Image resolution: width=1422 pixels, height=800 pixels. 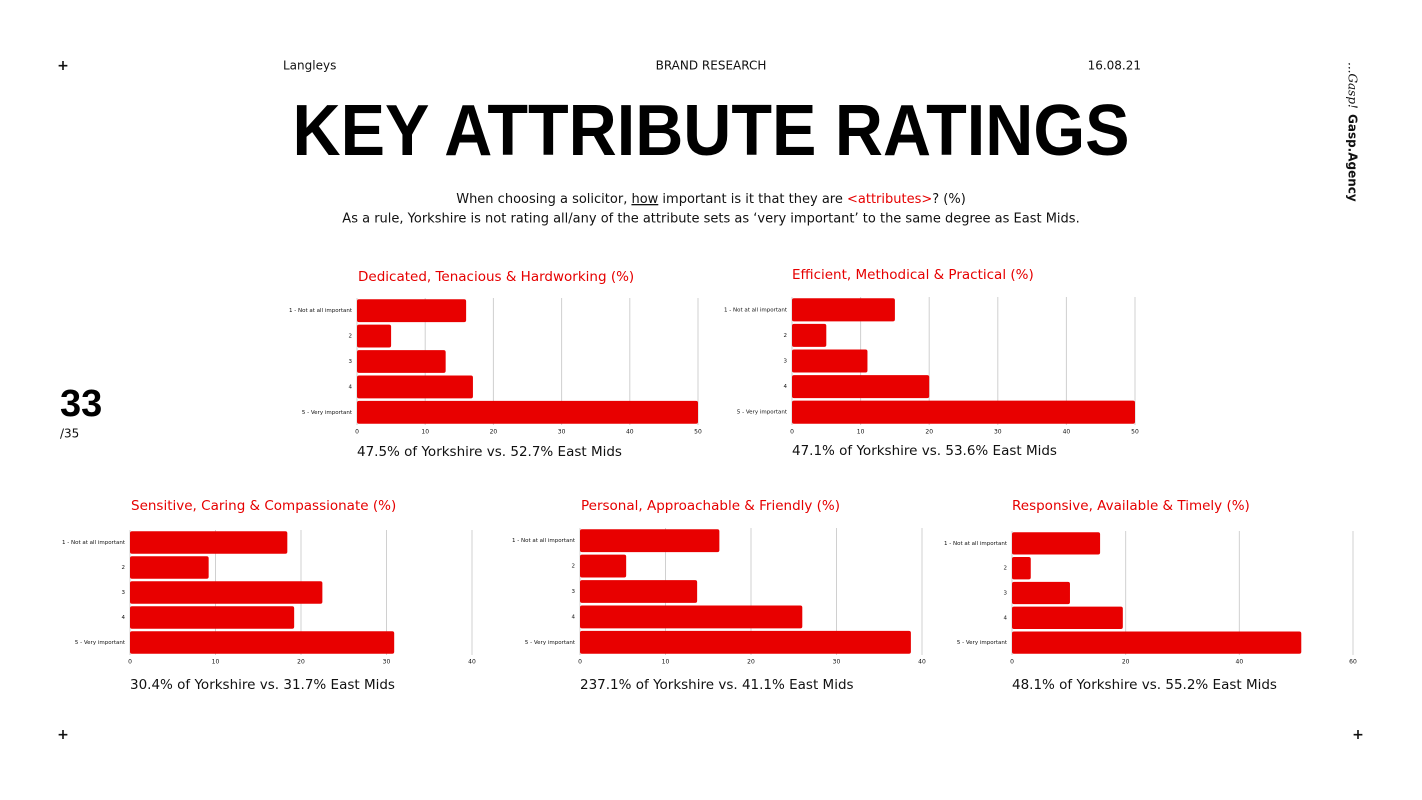 I want to click on chart-title: Dedicated, Tenacious & Hardworking (%), so click(x=496, y=277).